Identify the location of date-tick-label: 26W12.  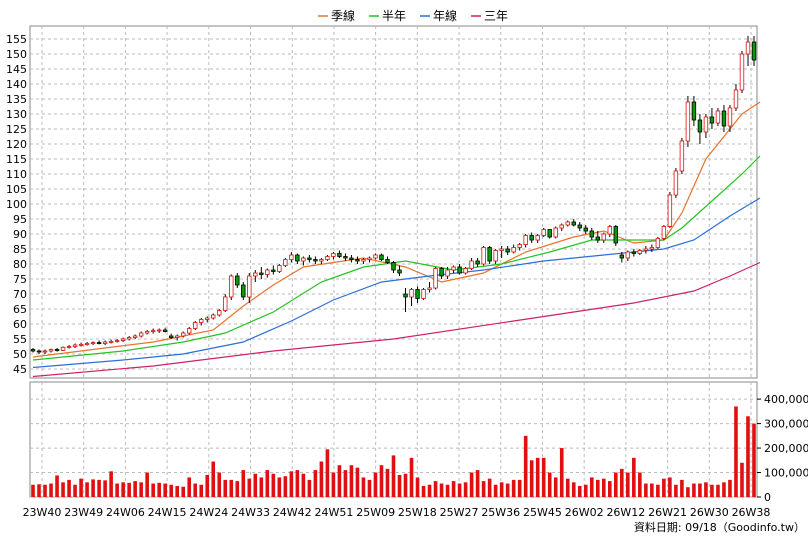
(625, 512).